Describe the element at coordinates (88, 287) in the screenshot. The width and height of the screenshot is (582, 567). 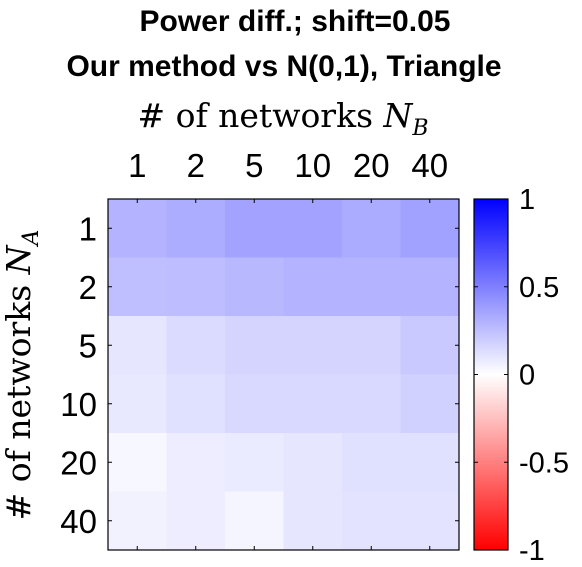
I see `y-tick-label: 2` at that location.